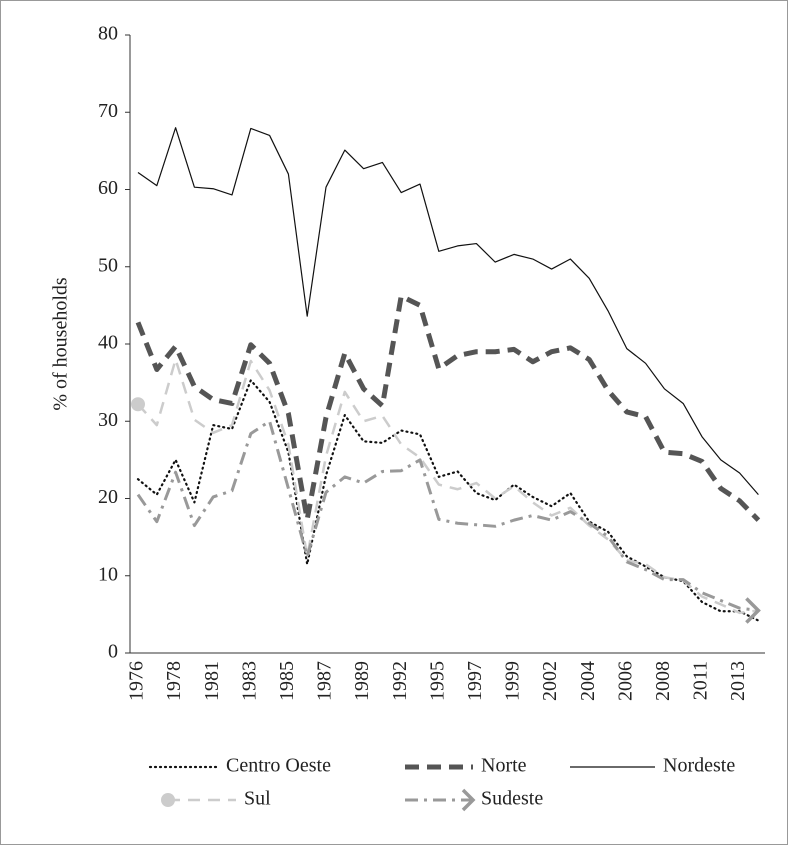 This screenshot has height=845, width=789. I want to click on x-tick-label: 2002, so click(550, 681).